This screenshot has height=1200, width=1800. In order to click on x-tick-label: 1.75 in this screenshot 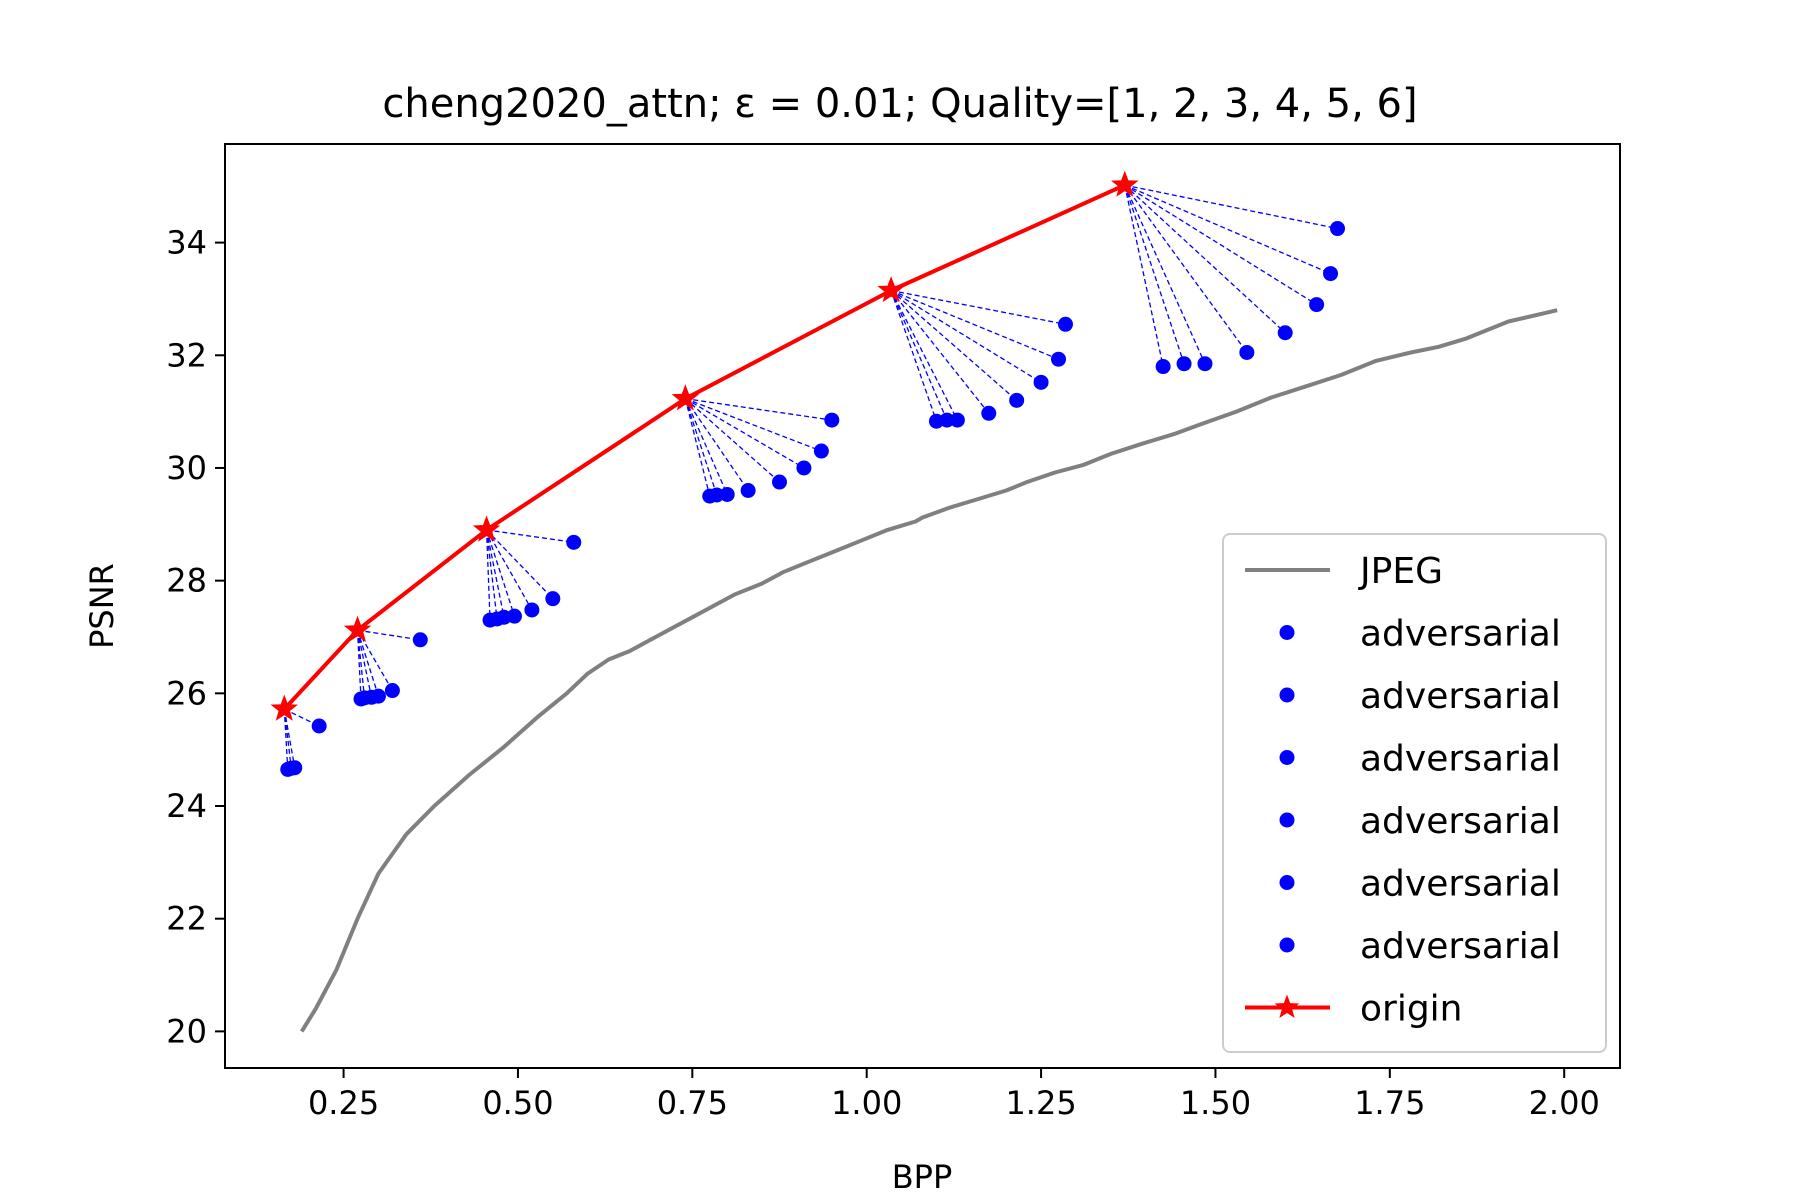, I will do `click(1389, 1103)`.